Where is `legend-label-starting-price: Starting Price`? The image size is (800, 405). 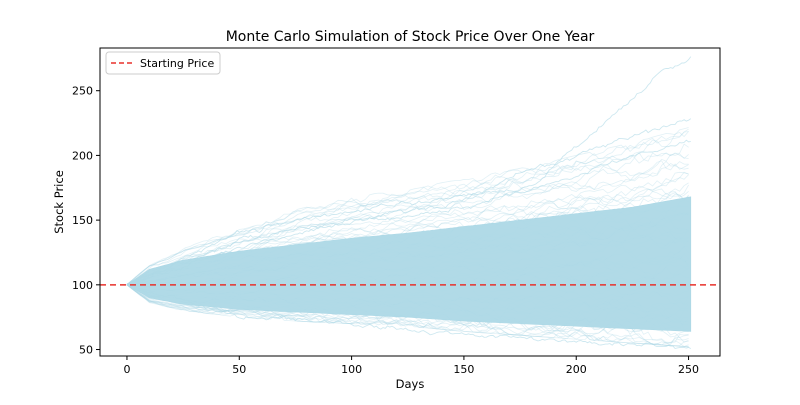 legend-label-starting-price: Starting Price is located at coordinates (177, 63).